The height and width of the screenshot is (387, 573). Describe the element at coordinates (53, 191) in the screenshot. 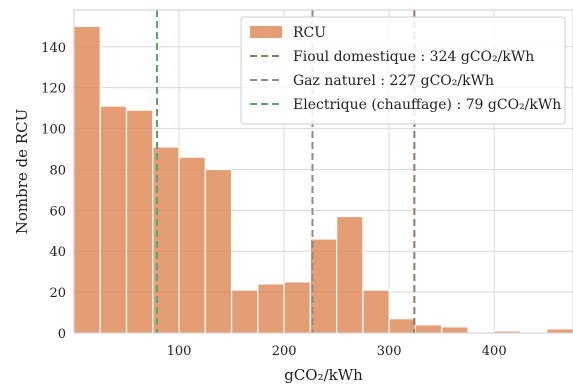

I see `y-tick-labels: 0 20 40 60 80 100 120 140` at that location.